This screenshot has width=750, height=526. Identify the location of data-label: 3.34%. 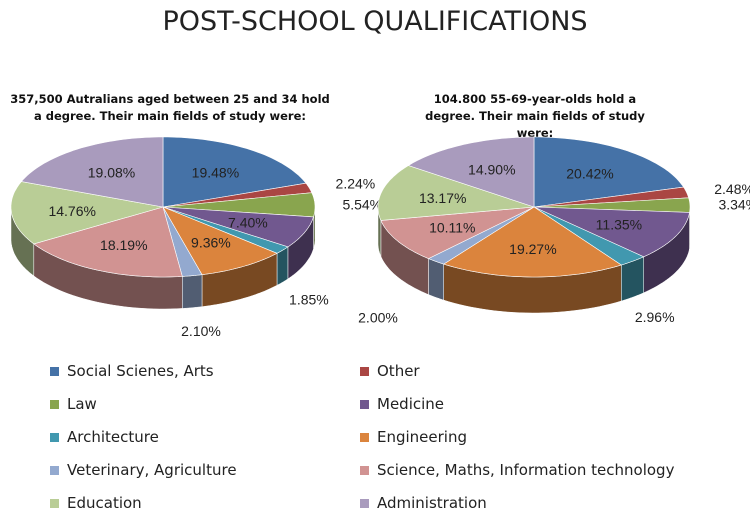
(734, 205).